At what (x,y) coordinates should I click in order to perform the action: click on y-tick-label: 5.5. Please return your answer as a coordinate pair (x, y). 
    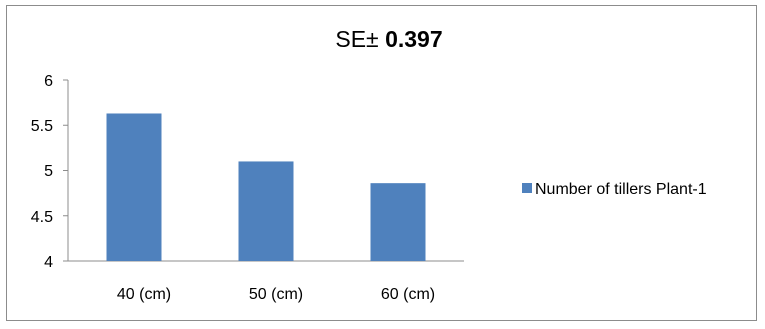
    Looking at the image, I should click on (42, 126).